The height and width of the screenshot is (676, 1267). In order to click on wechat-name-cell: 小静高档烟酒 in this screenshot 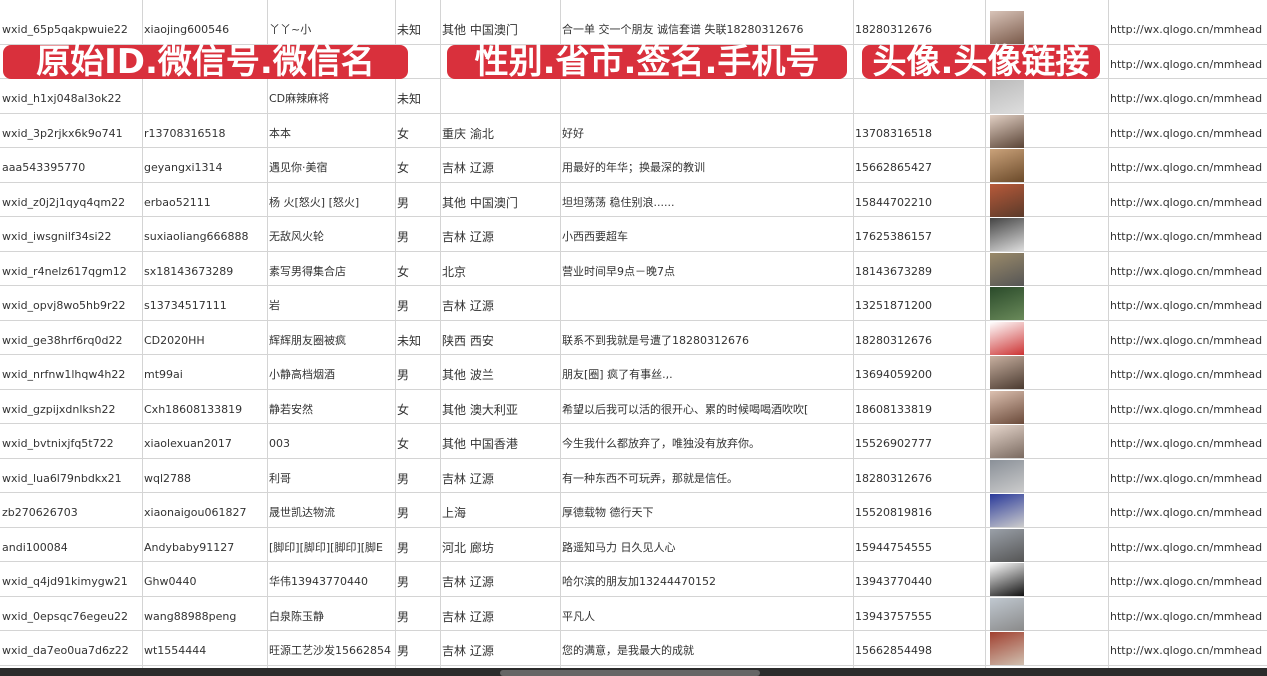, I will do `click(302, 374)`.